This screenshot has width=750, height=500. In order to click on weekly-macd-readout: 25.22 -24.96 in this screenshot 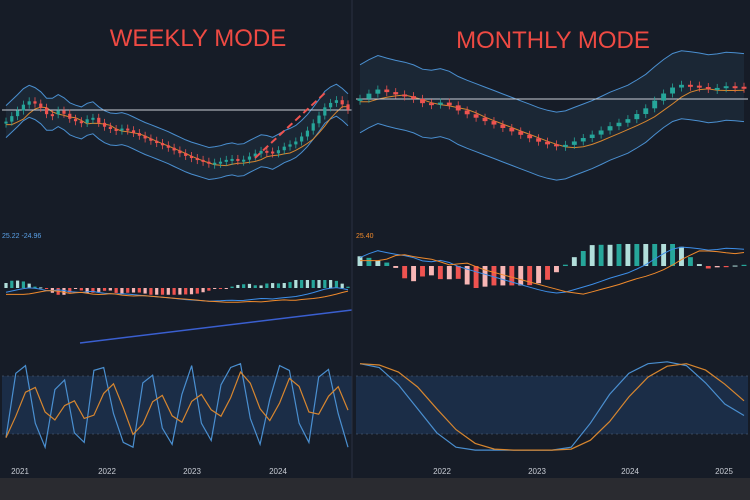, I will do `click(21, 236)`.